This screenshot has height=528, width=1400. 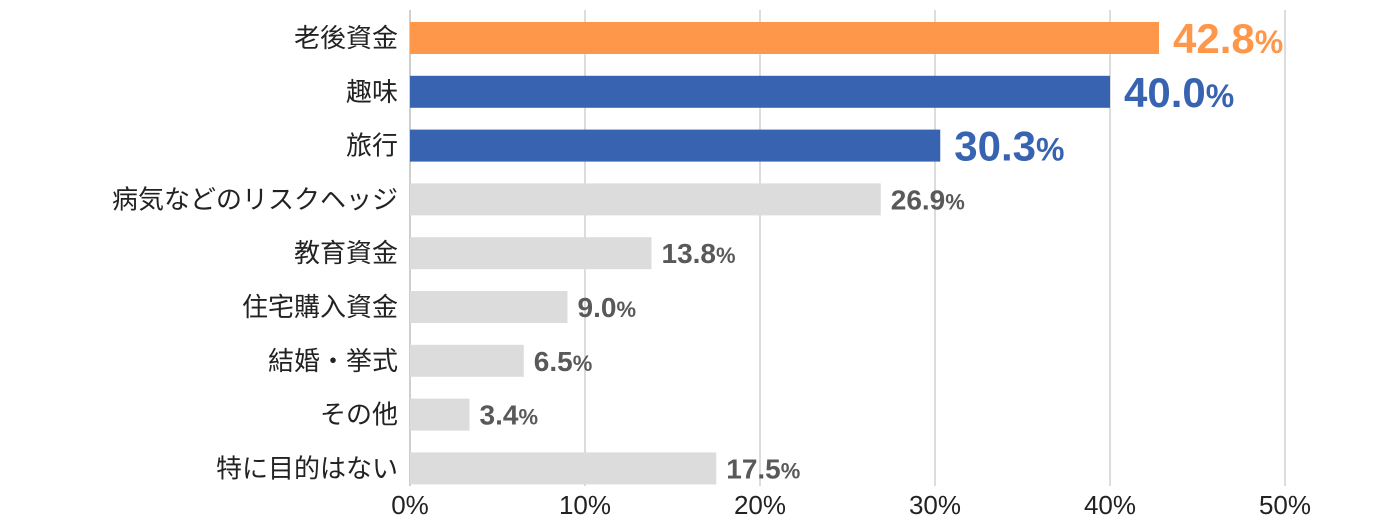 I want to click on x-axis-tick-labels: 0% 10% 20% 30% 40% 50%, so click(x=851, y=505).